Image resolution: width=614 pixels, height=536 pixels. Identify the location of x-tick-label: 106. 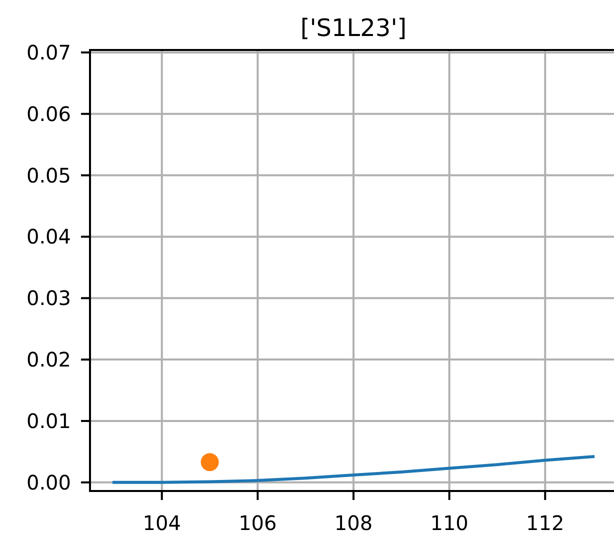
(257, 523).